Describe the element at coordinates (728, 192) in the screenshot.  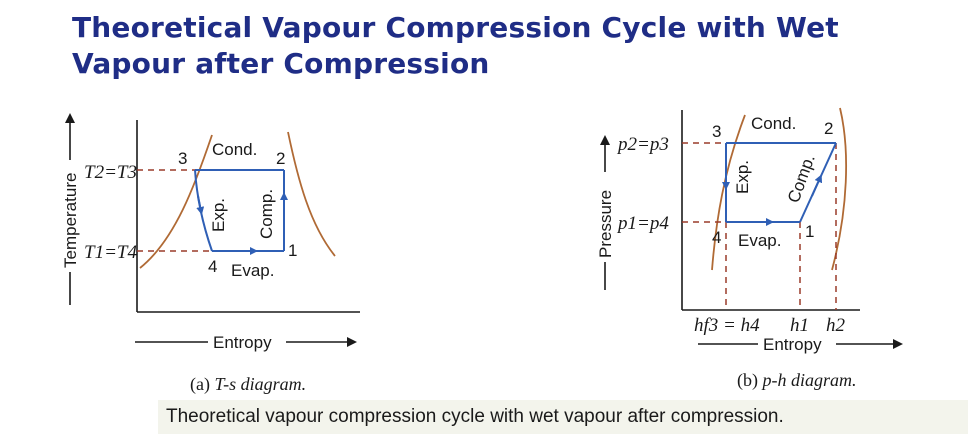
I see `ph-saturation-liquid-line` at that location.